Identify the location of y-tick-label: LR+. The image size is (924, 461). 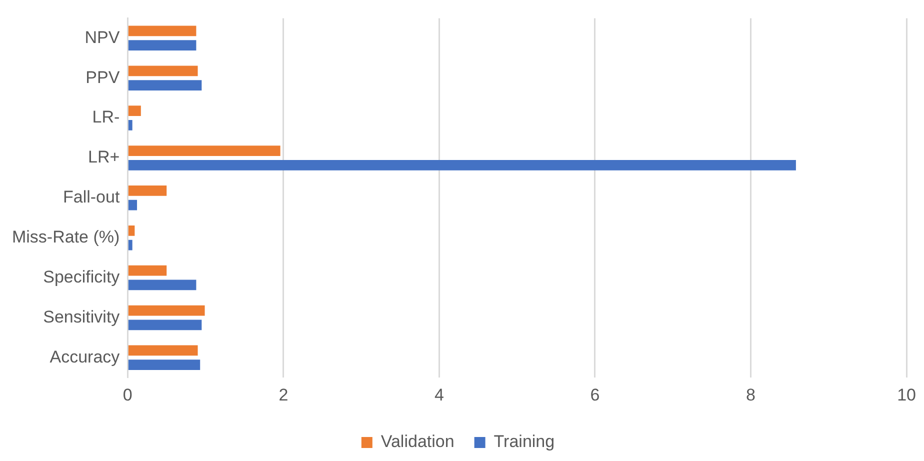
(104, 157).